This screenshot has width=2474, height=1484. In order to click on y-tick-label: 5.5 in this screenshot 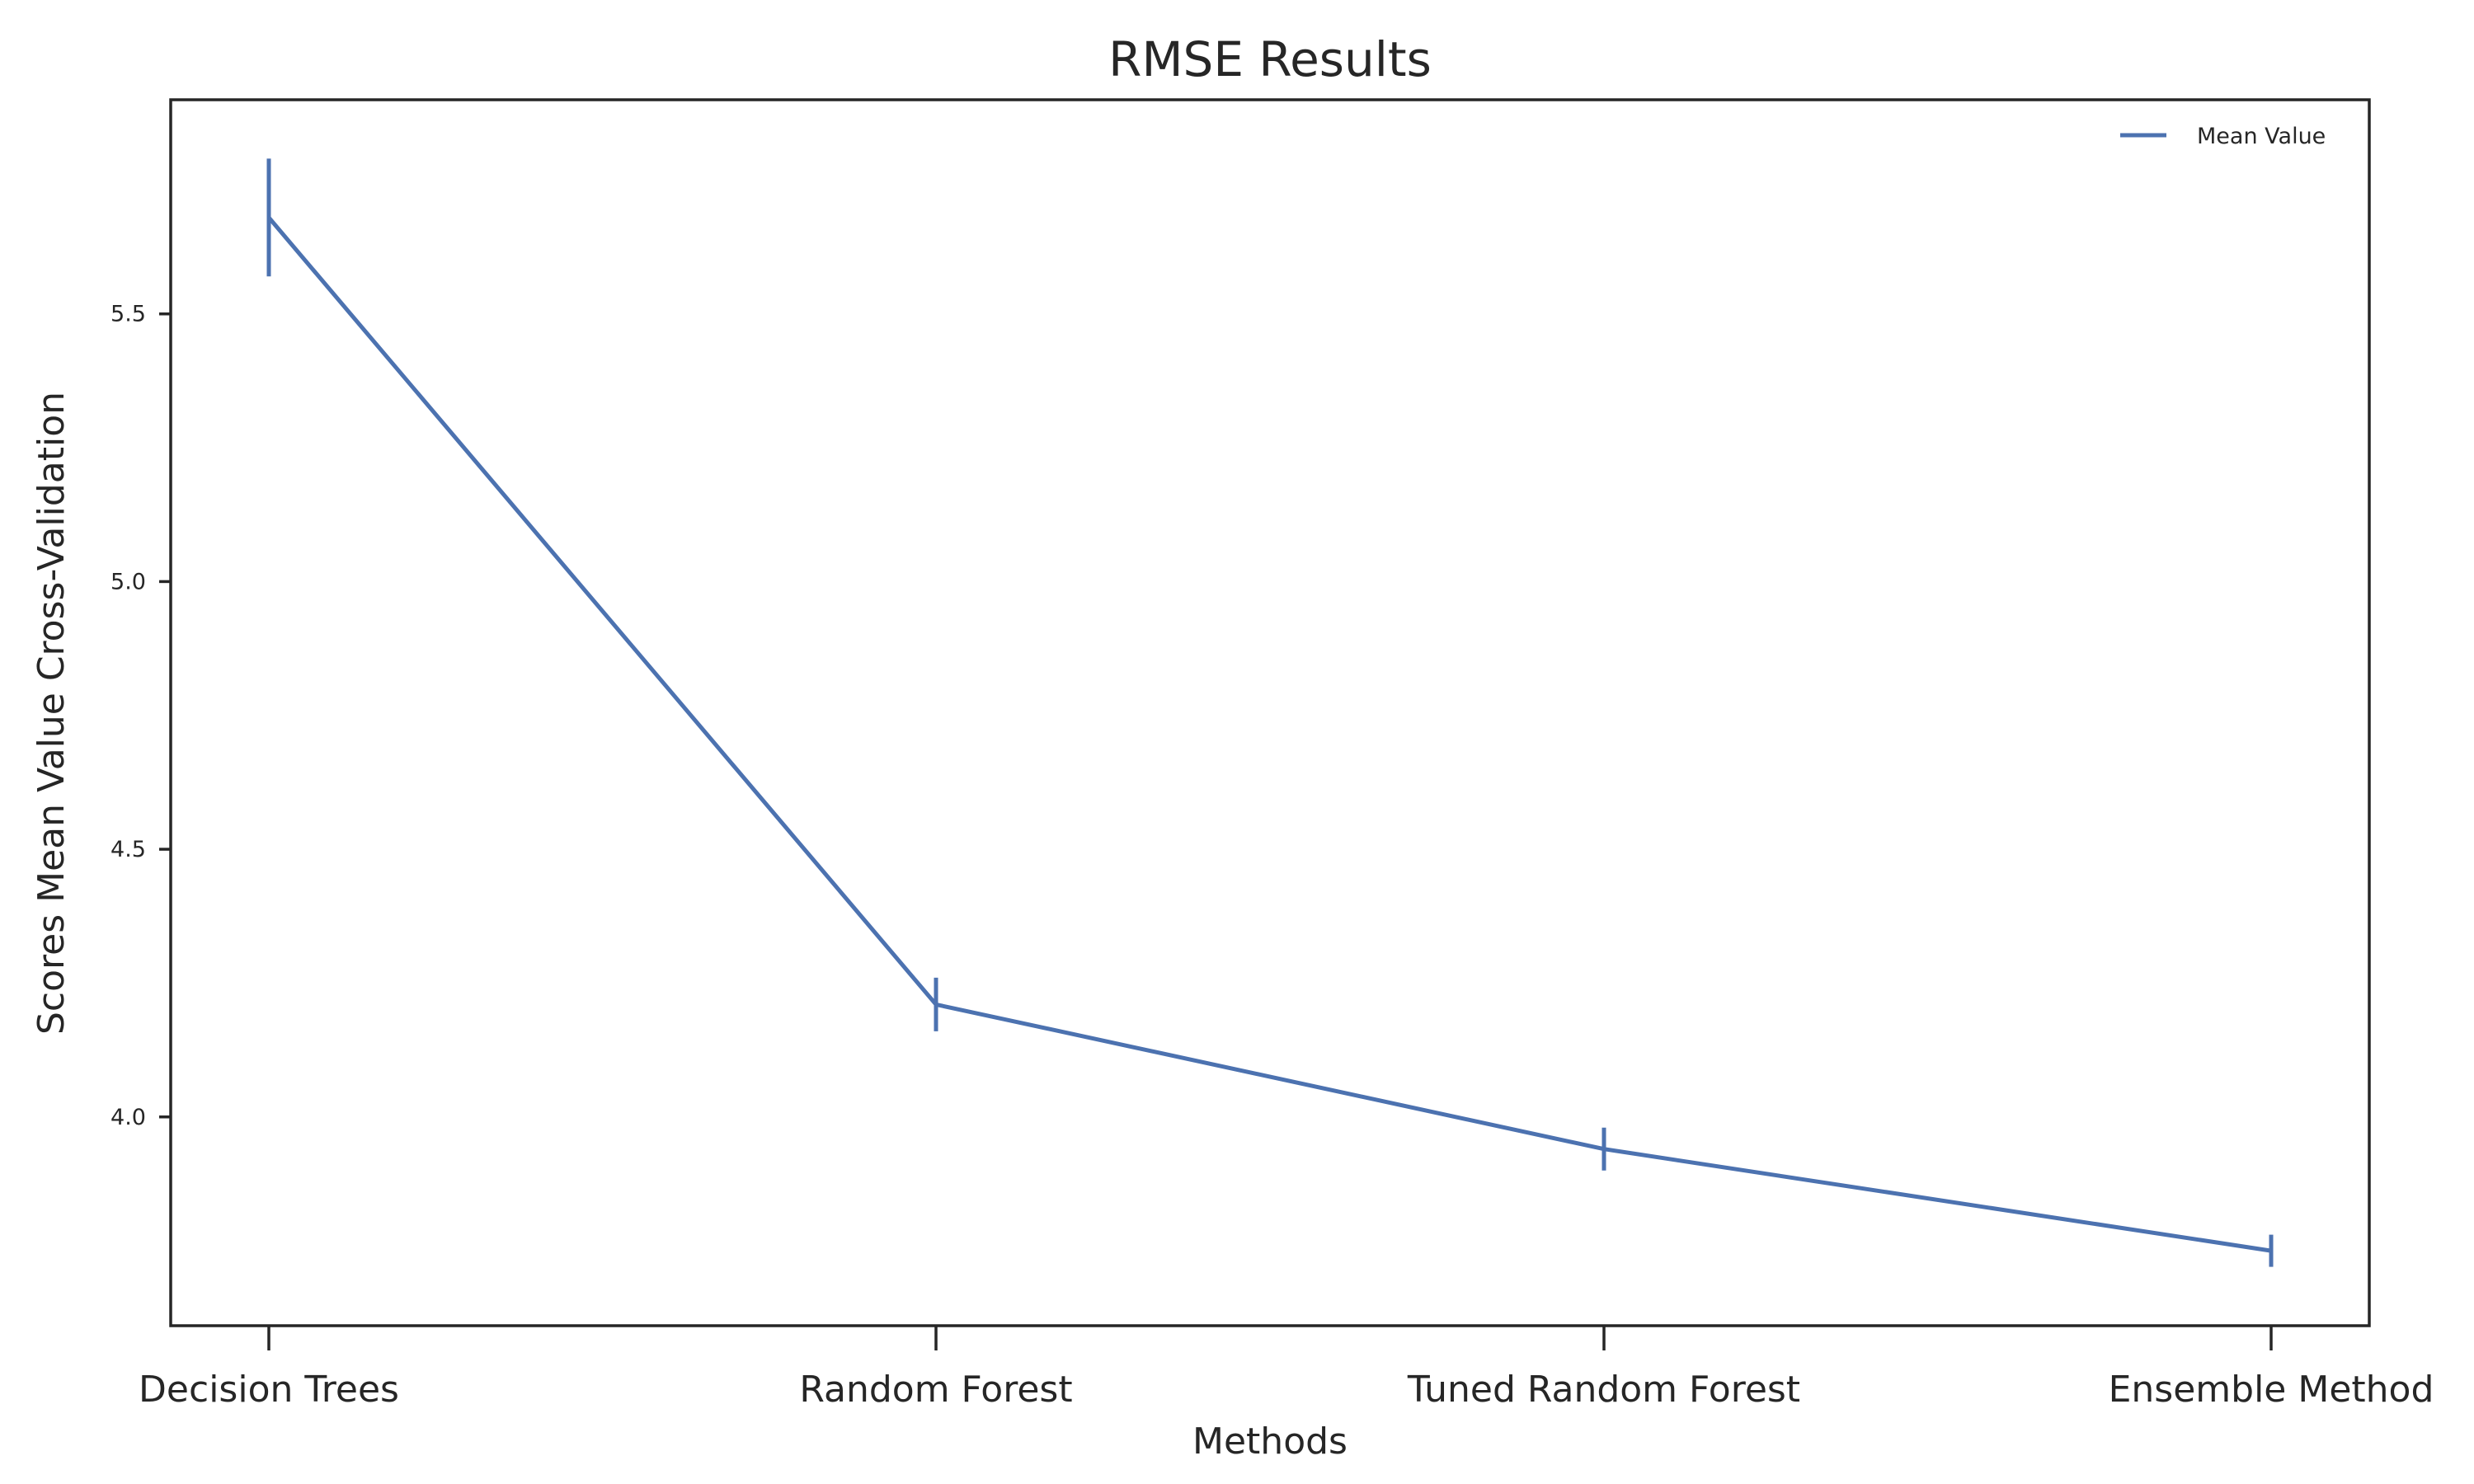, I will do `click(128, 314)`.